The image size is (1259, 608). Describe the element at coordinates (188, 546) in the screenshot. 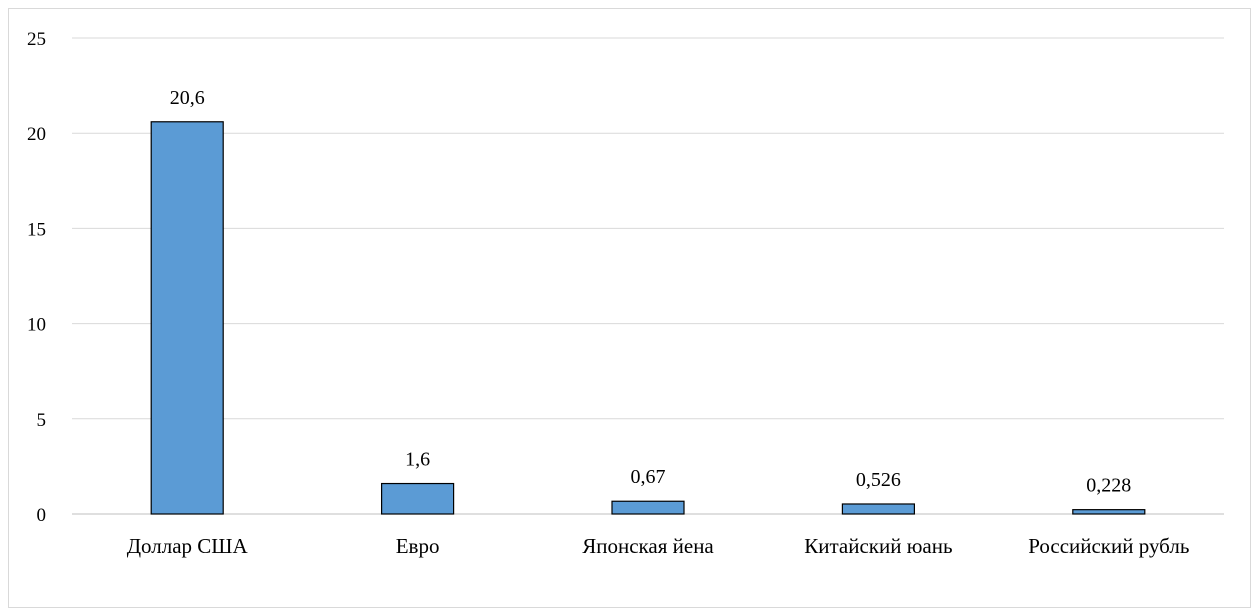

I see `category-label: Доллар США` at that location.